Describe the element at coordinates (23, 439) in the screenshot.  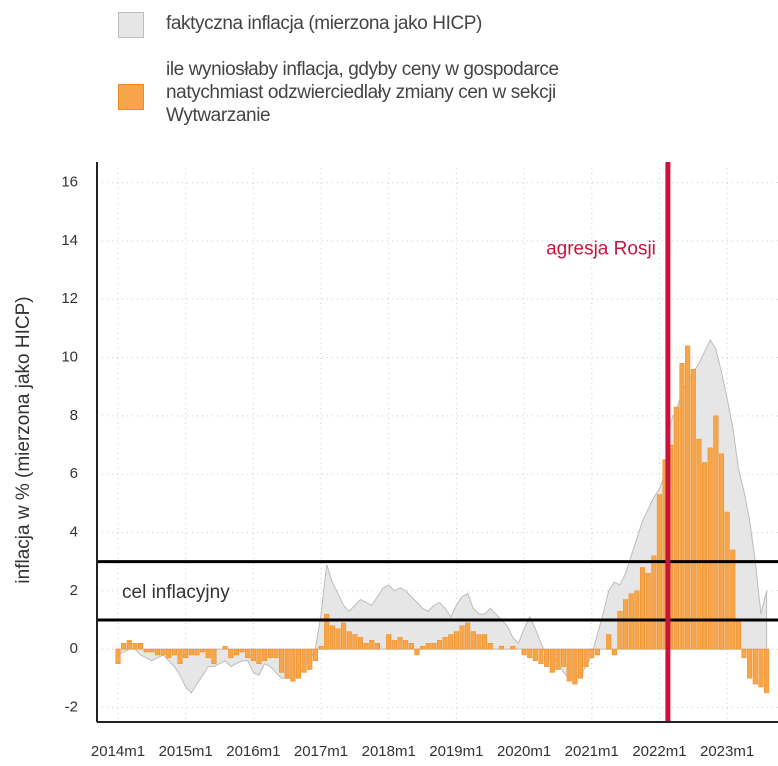
I see `y-axis-title: inflacja w % (mierzona jako HICP)` at that location.